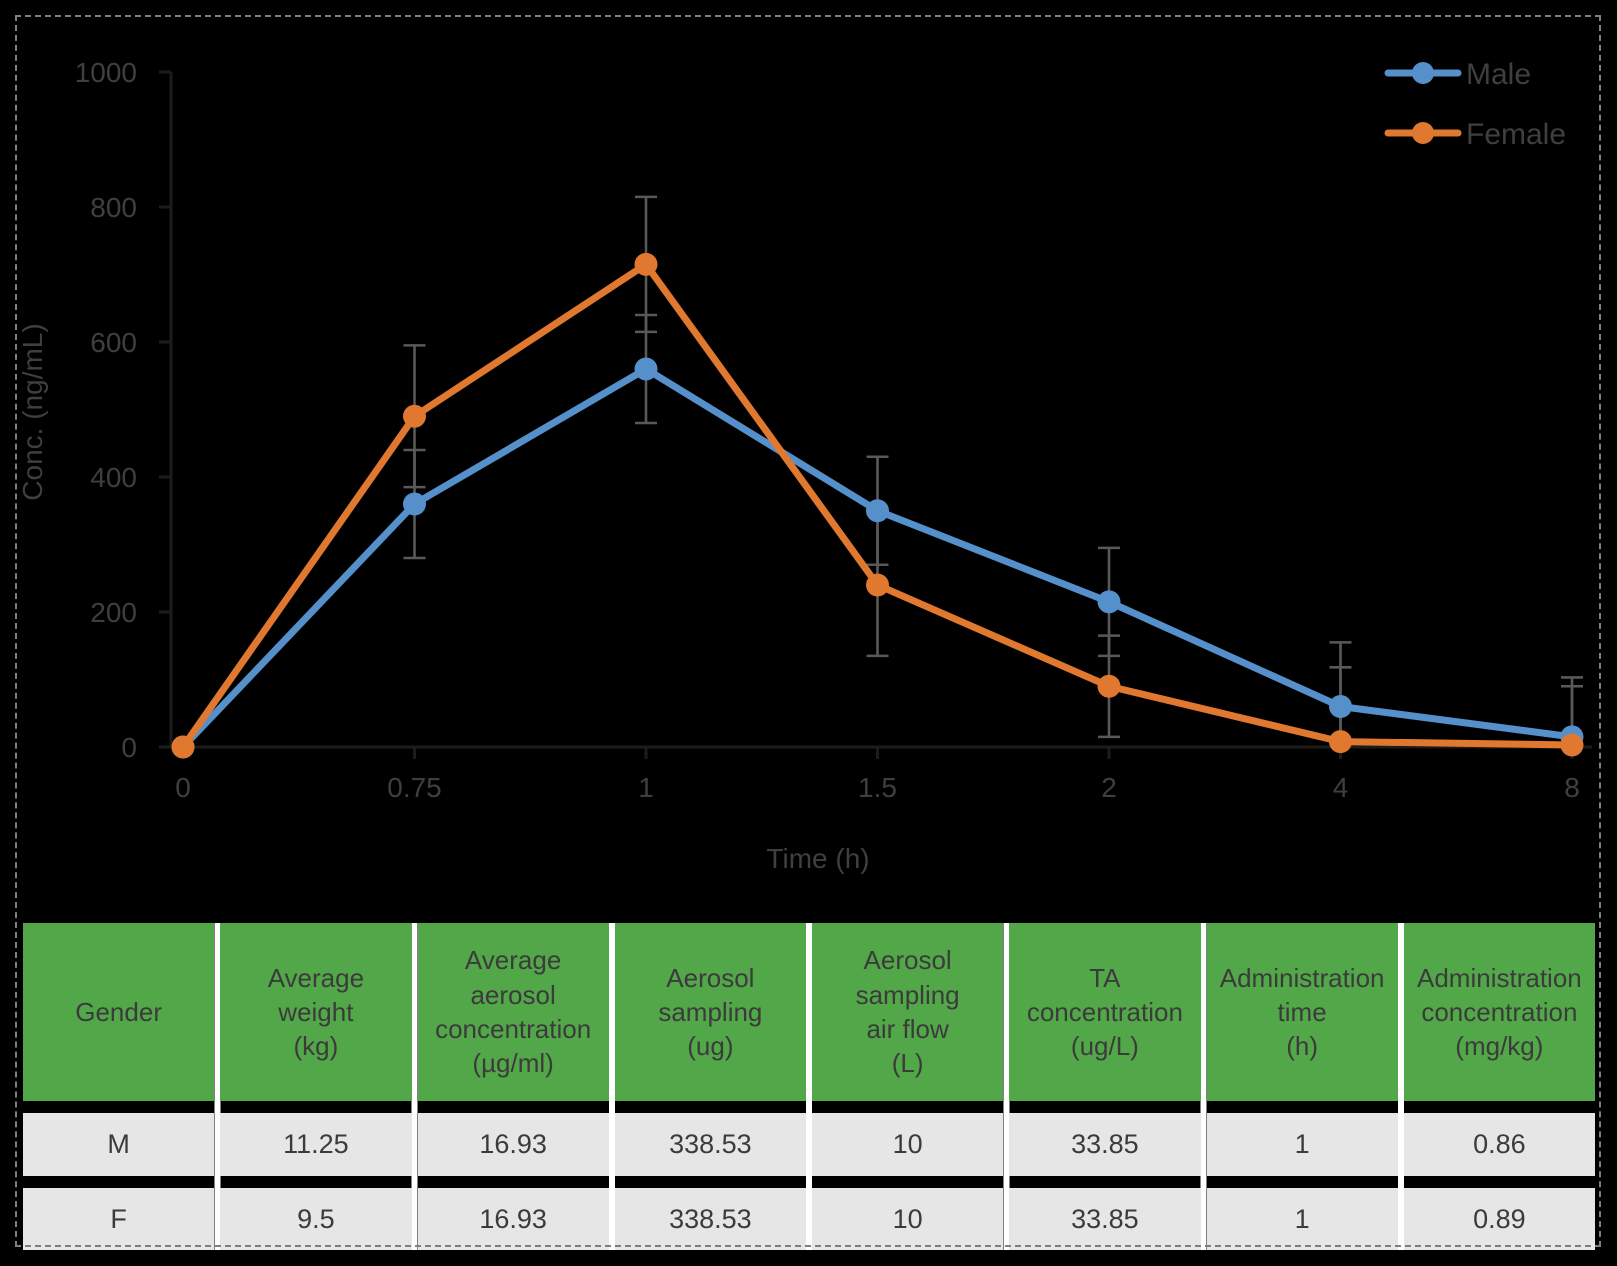 Image resolution: width=1617 pixels, height=1266 pixels. I want to click on header-cell-0: Gender, so click(119, 1012).